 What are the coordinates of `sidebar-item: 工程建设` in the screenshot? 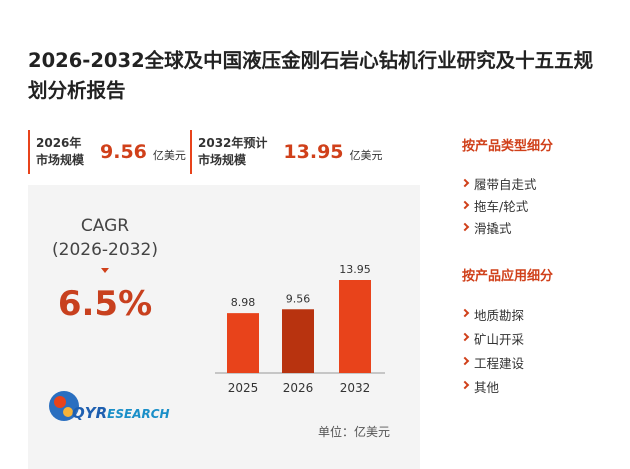 It's located at (507, 364).